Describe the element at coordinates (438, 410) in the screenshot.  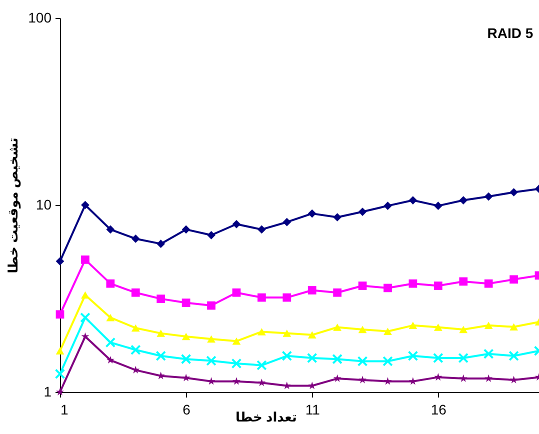
I see `x-tick-label: 16` at that location.